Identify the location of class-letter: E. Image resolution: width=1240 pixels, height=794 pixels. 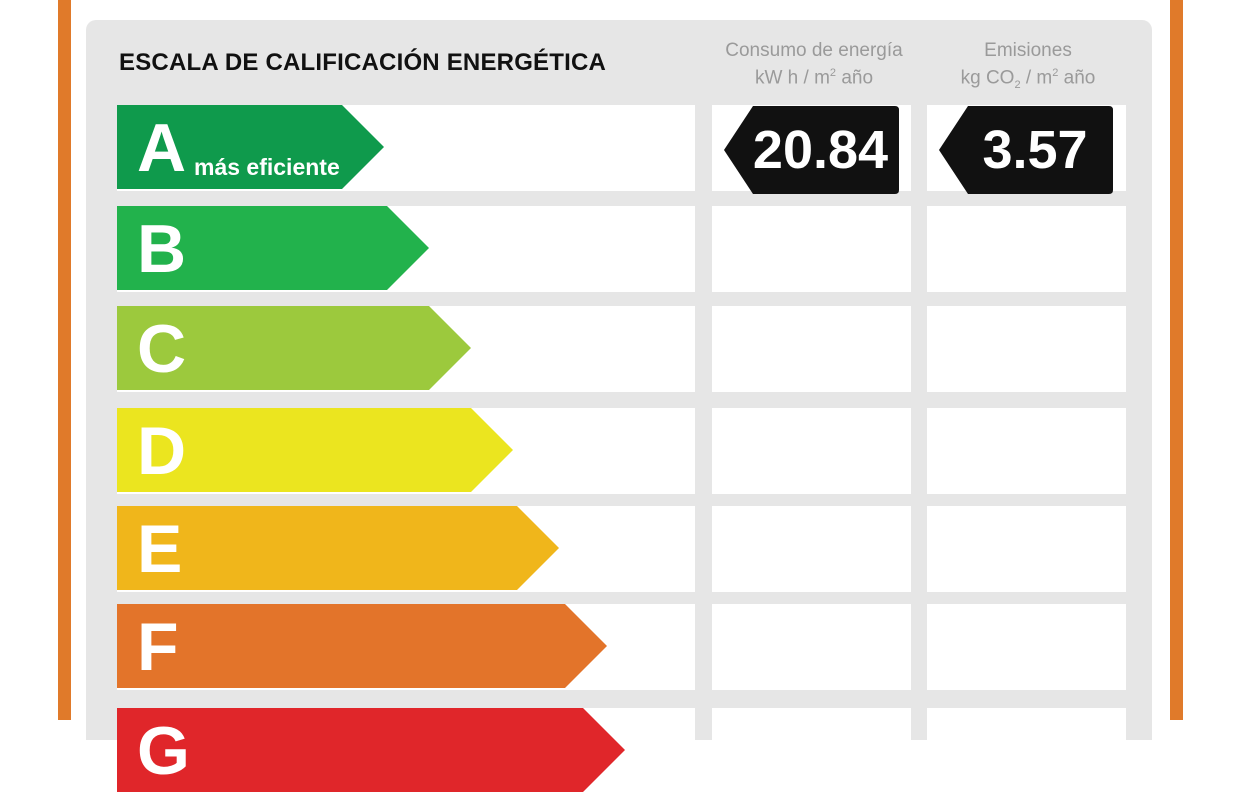
(160, 549).